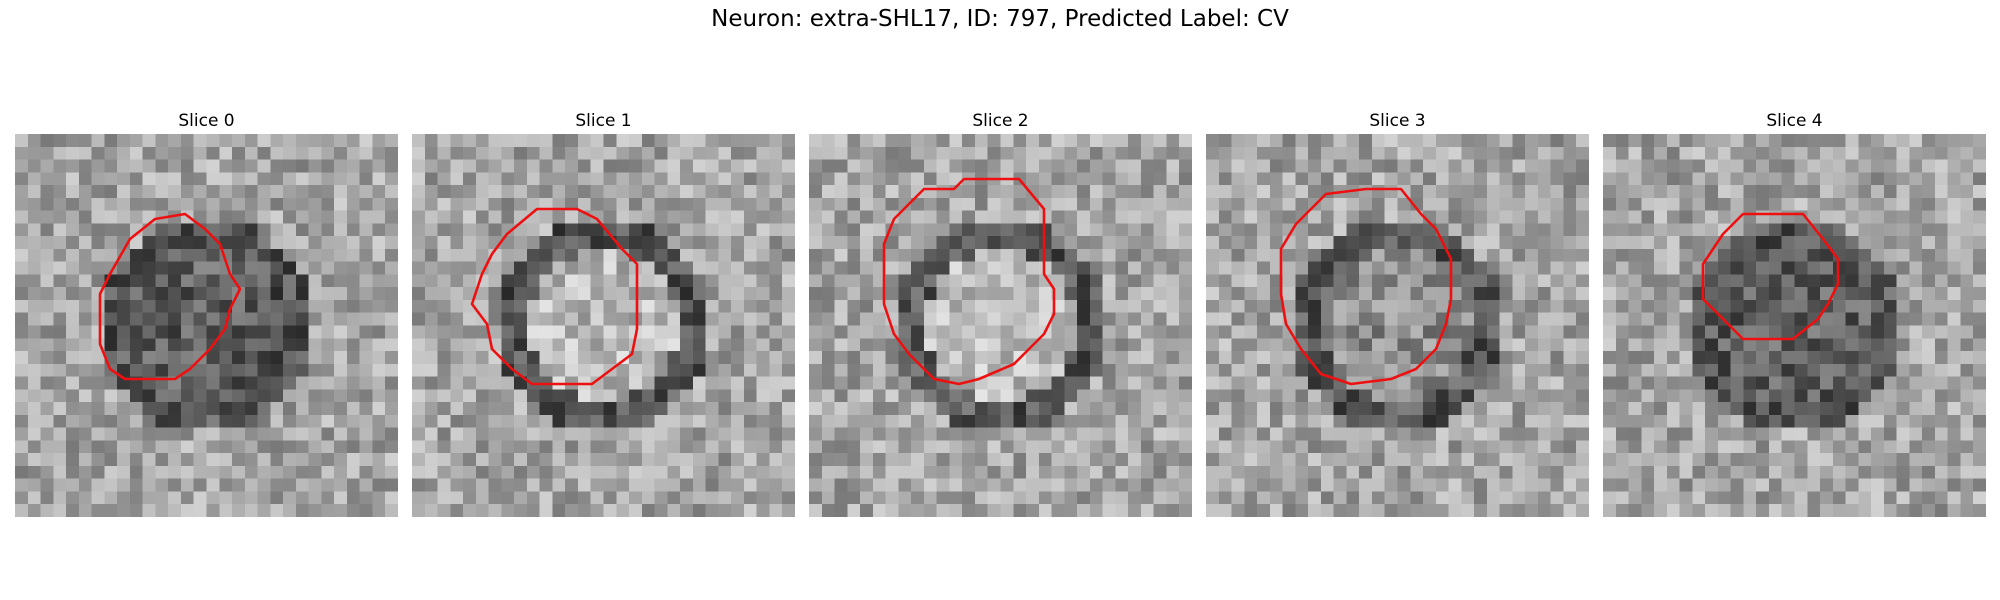 Image resolution: width=2000 pixels, height=600 pixels. Describe the element at coordinates (603, 121) in the screenshot. I see `slice-title: Slice 1` at that location.